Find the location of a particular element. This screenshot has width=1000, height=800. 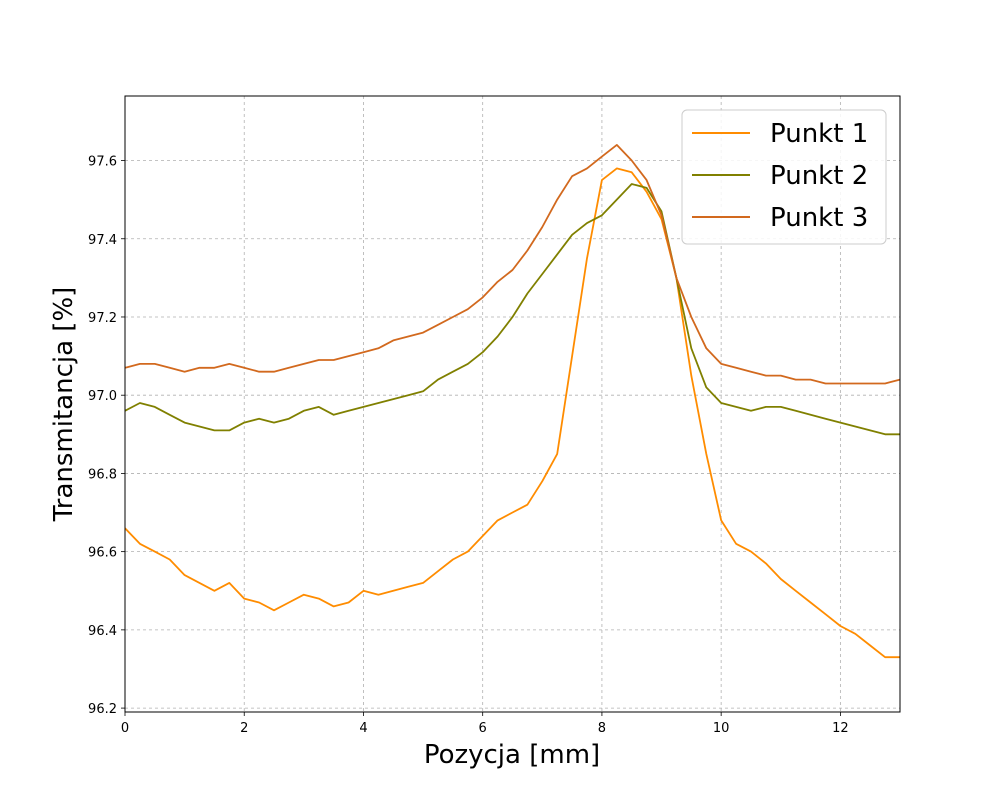

y-tick-label: 97.4 is located at coordinates (102, 240).